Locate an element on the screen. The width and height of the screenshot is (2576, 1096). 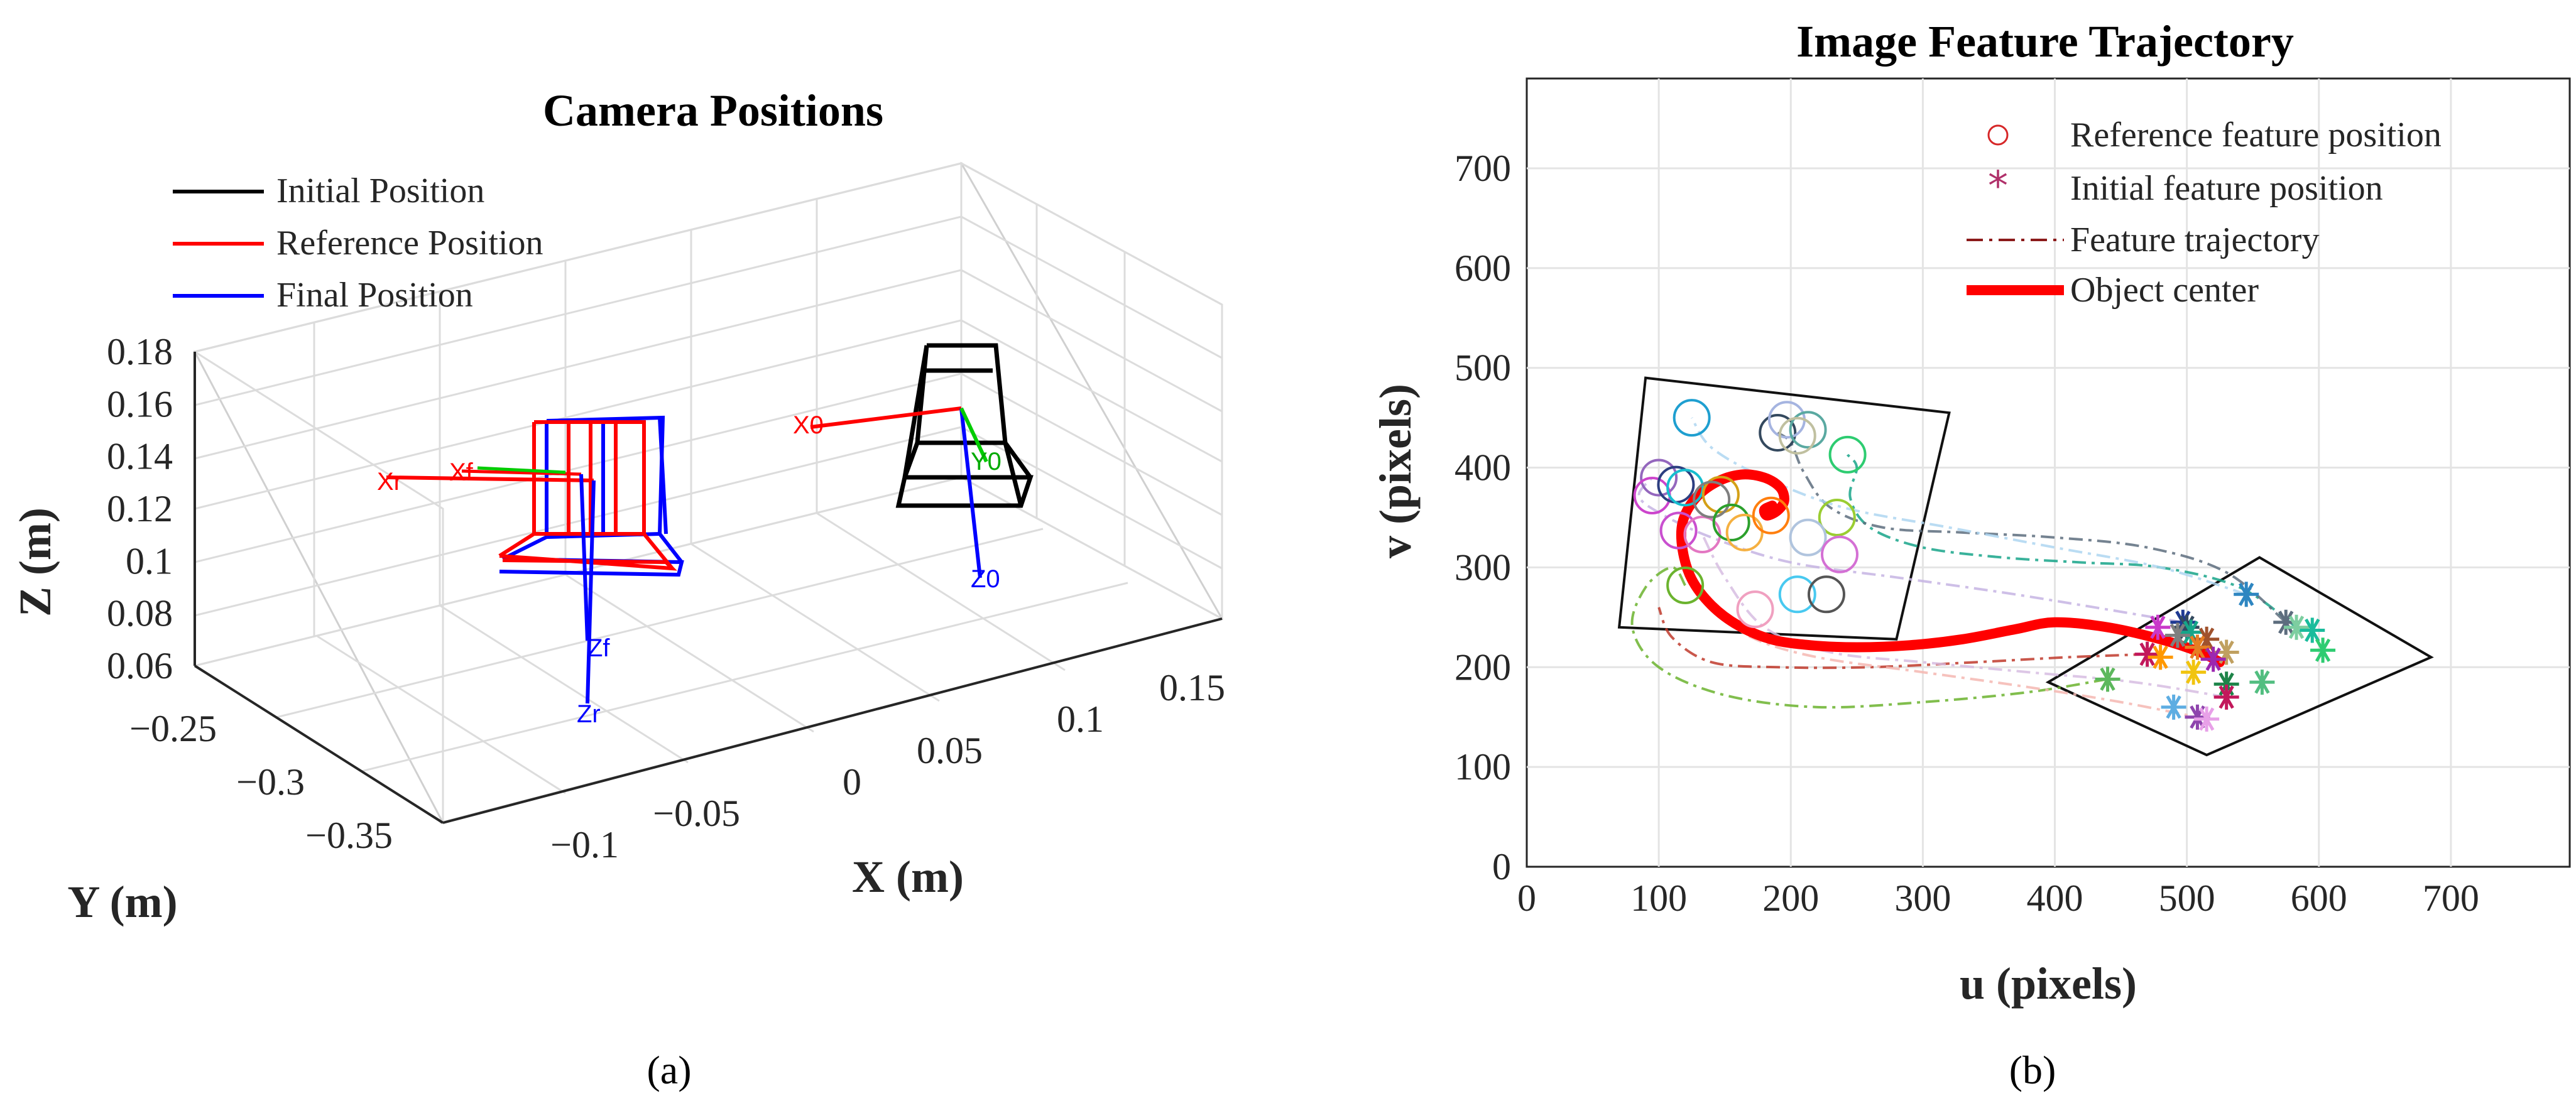
legend-label-object-center: Object center is located at coordinates (2164, 290).